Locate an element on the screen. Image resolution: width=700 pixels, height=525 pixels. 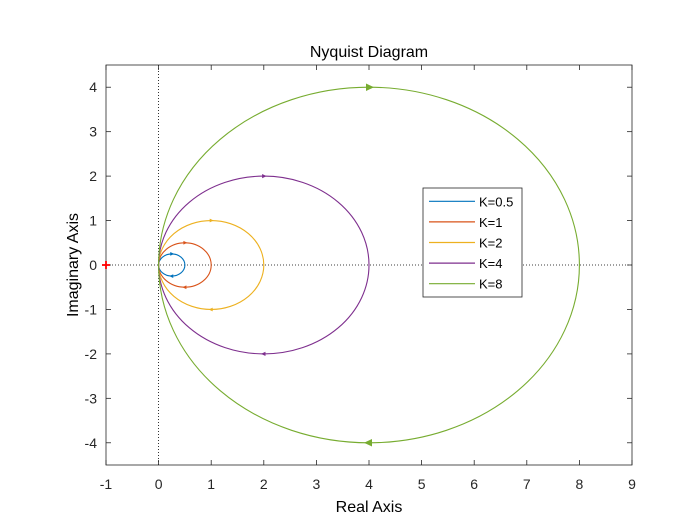
y-tick-label: 2 is located at coordinates (93, 176).